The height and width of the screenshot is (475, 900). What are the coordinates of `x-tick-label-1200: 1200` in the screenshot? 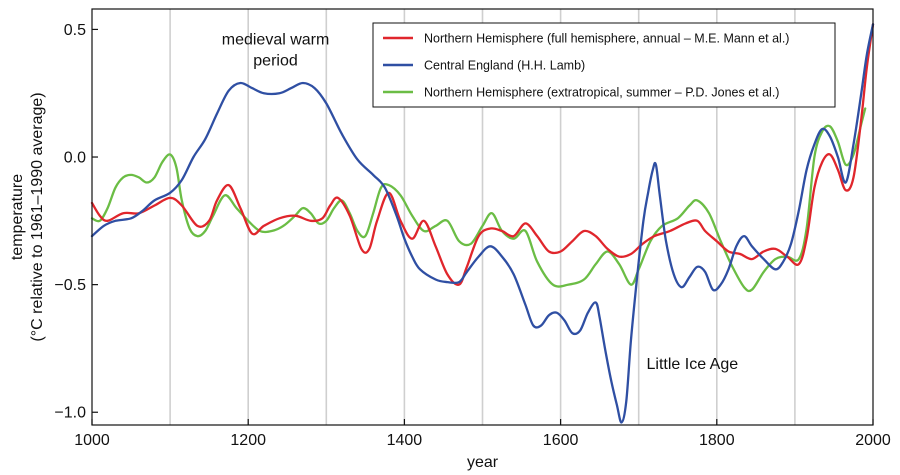 It's located at (248, 440).